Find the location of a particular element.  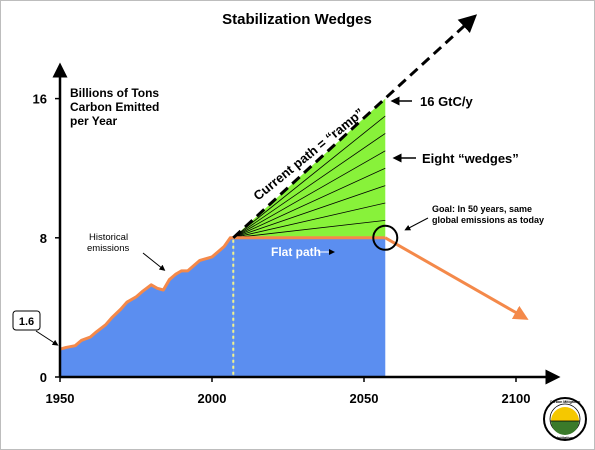

wedges-label: Eight “wedges” is located at coordinates (470, 158).